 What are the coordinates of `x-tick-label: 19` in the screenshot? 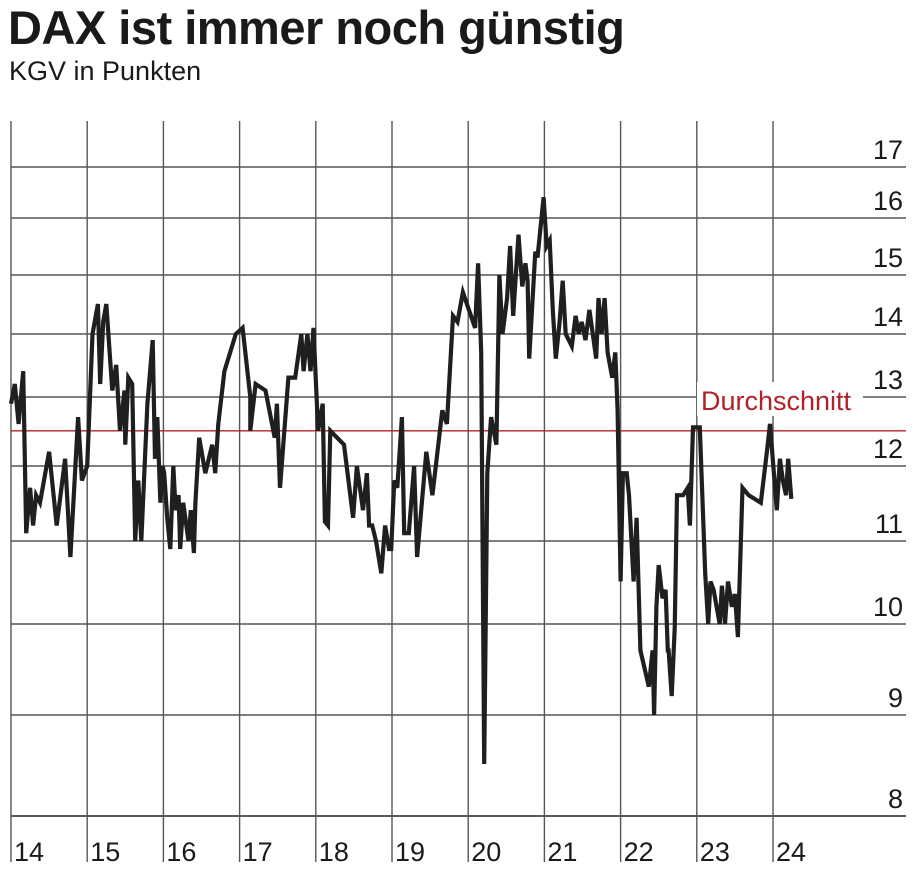 It's located at (410, 852).